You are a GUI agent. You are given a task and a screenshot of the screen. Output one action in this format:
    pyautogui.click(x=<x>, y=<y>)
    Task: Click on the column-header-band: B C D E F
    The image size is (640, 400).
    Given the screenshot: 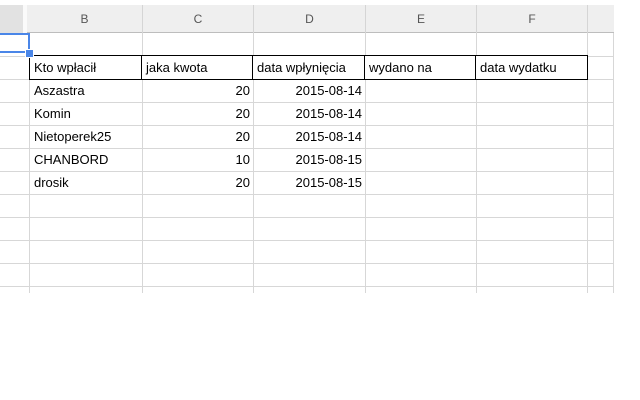 What is the action you would take?
    pyautogui.click(x=307, y=19)
    